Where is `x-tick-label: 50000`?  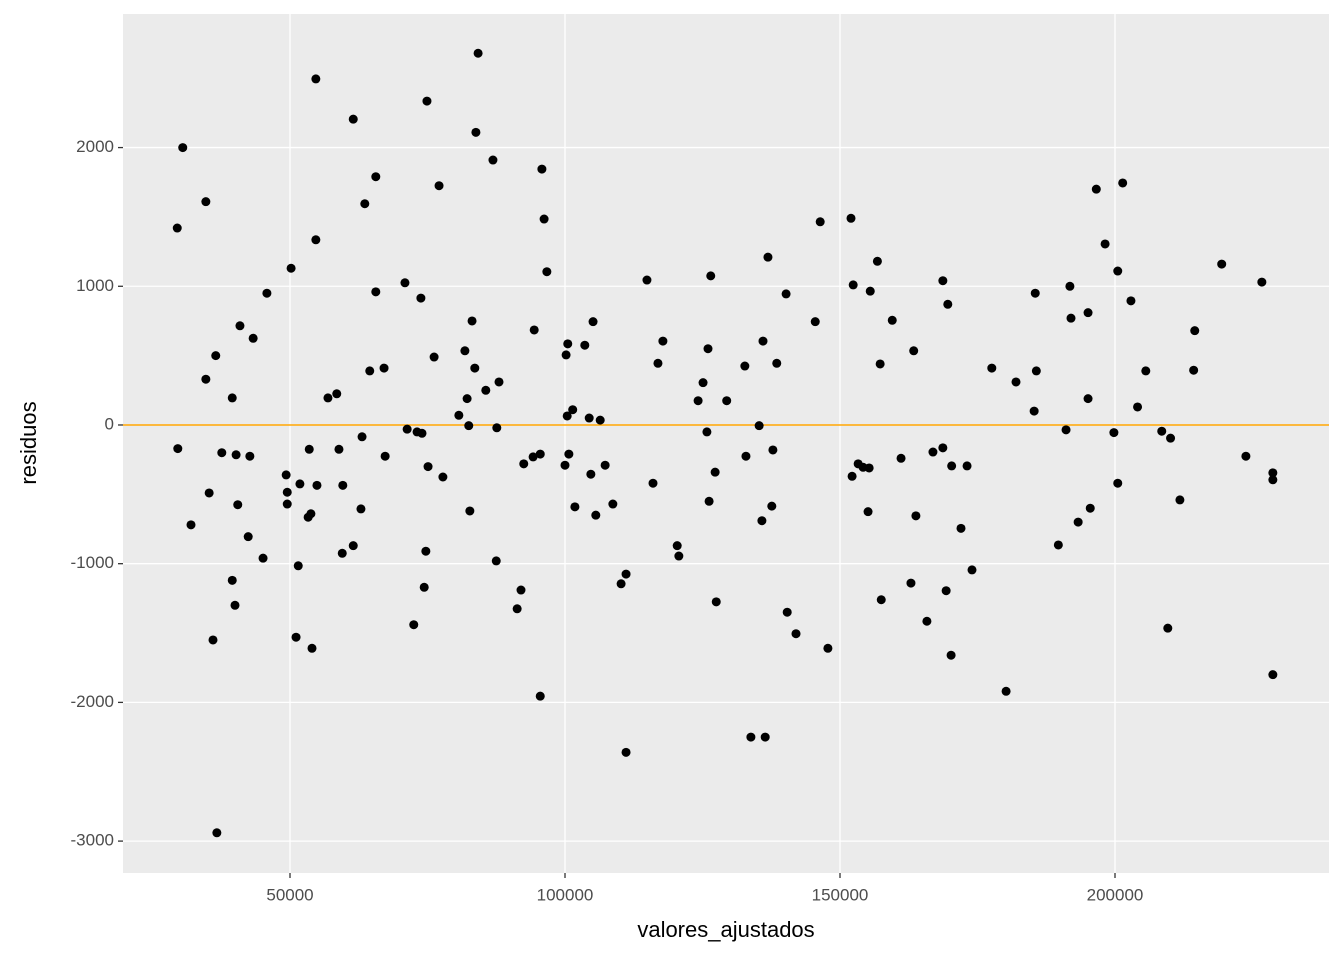 x-tick-label: 50000 is located at coordinates (289, 894).